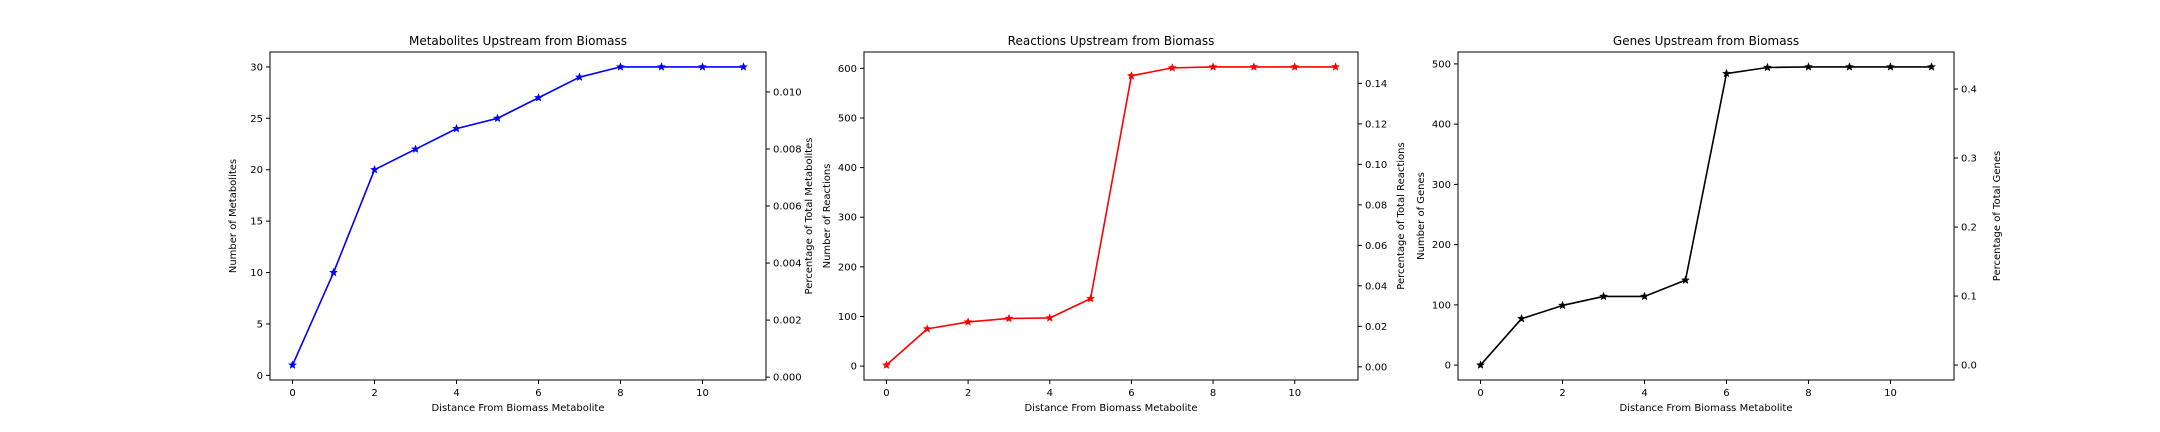  I want to click on y-tick-label: 20, so click(256, 170).